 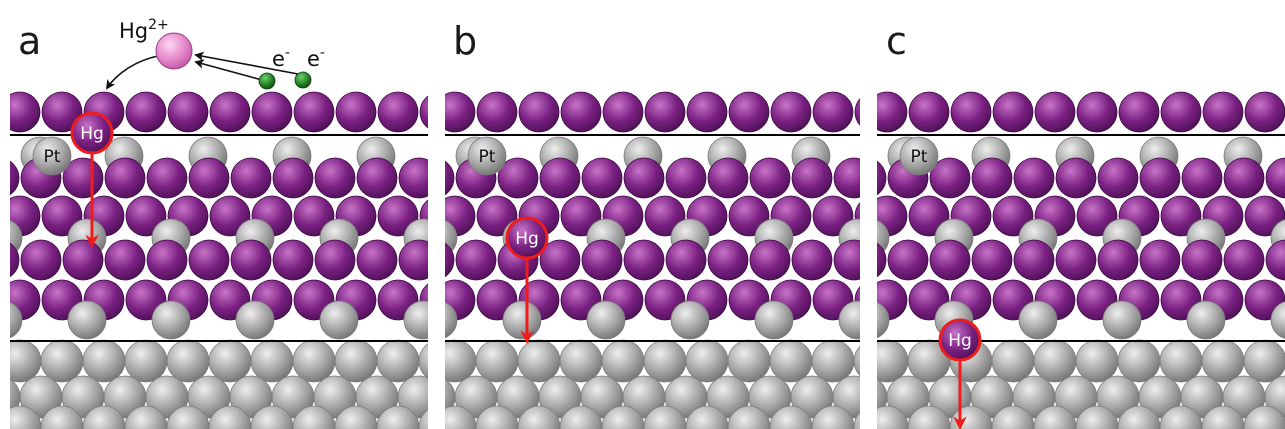 What do you see at coordinates (896, 41) in the screenshot?
I see `panel-label: c` at bounding box center [896, 41].